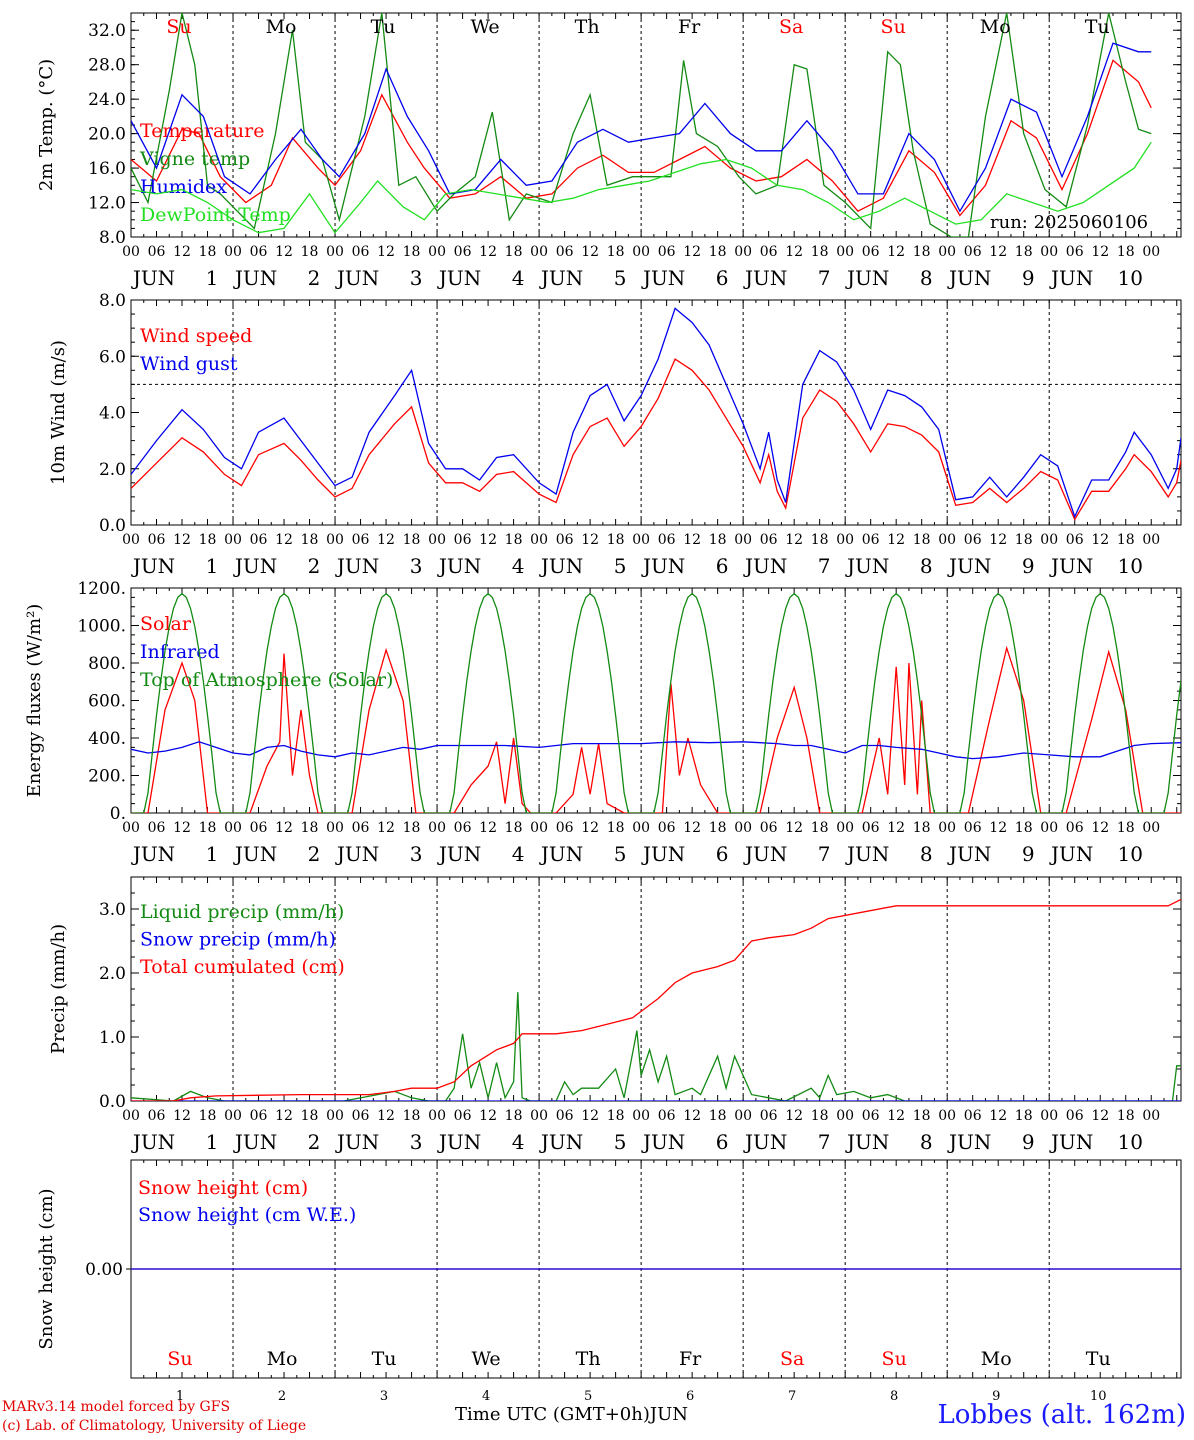 The image size is (1194, 1440). What do you see at coordinates (112, 238) in the screenshot?
I see `y-tick-label: 8.0` at bounding box center [112, 238].